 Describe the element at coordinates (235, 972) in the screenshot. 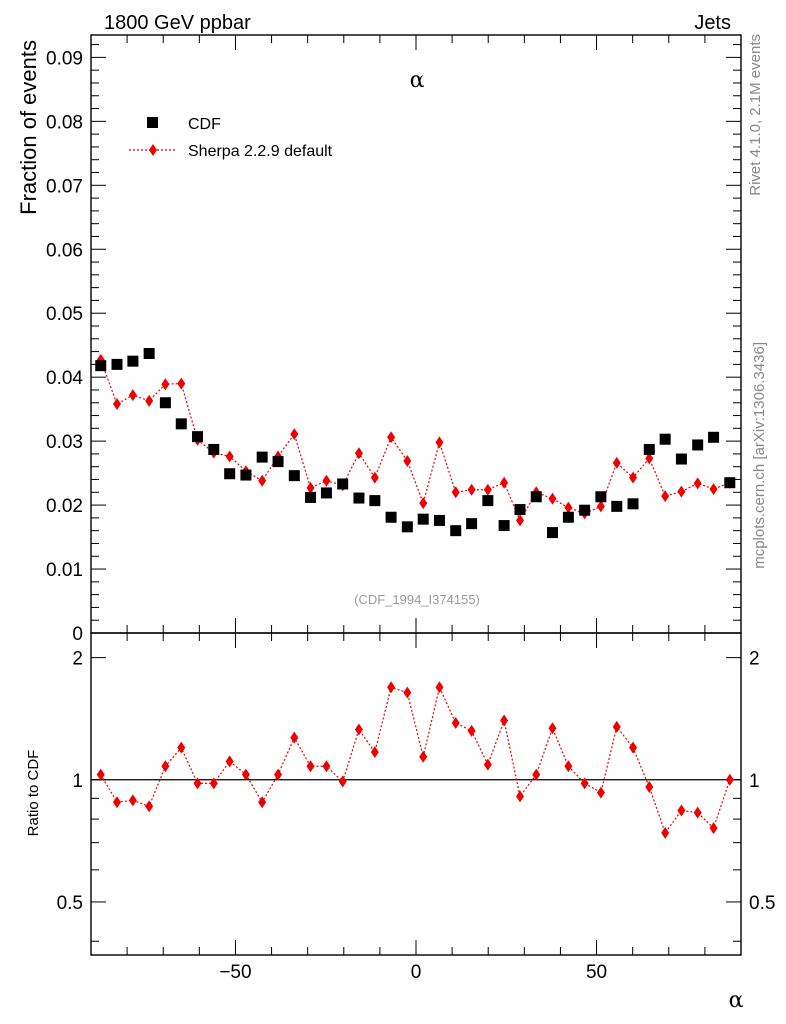

I see `x-tick-label: −50` at that location.